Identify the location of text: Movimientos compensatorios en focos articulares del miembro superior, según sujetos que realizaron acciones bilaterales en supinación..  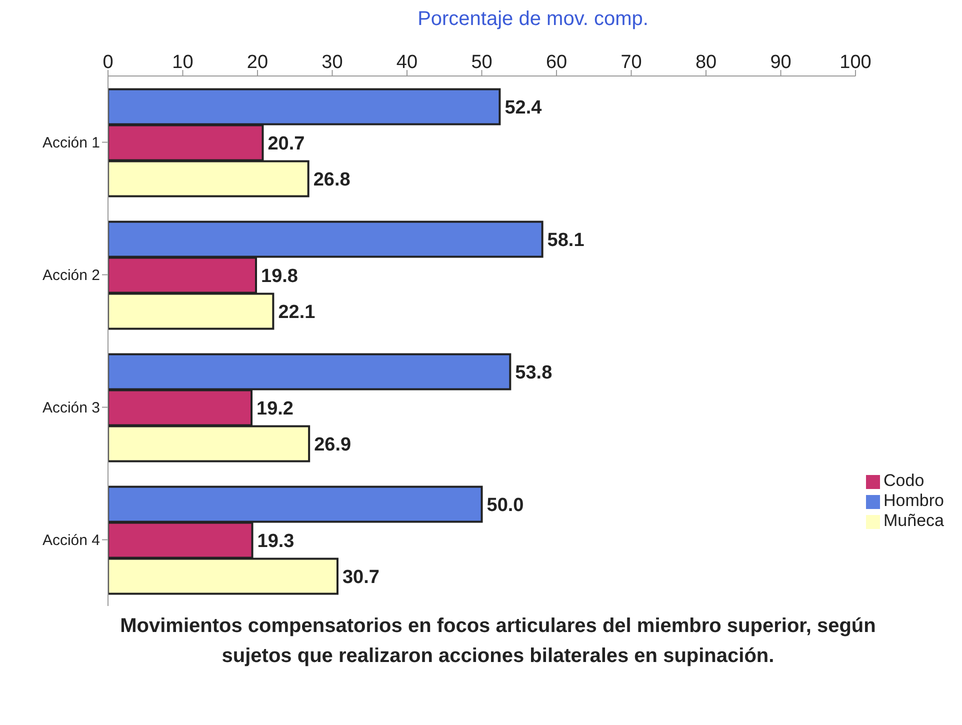
(498, 641).